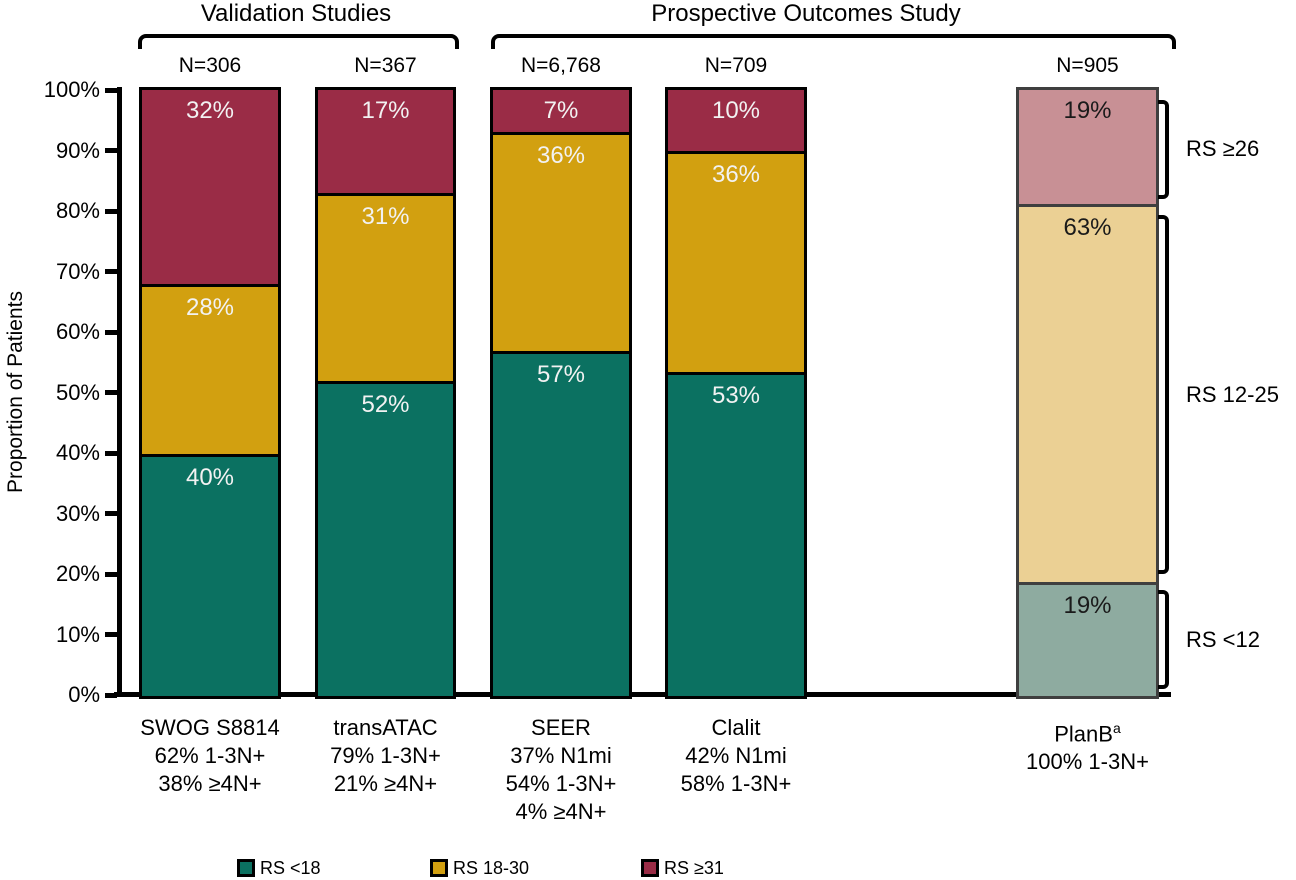 Image resolution: width=1296 pixels, height=880 pixels. I want to click on bar-swog-s8814: 32% 28% 40%, so click(210, 393).